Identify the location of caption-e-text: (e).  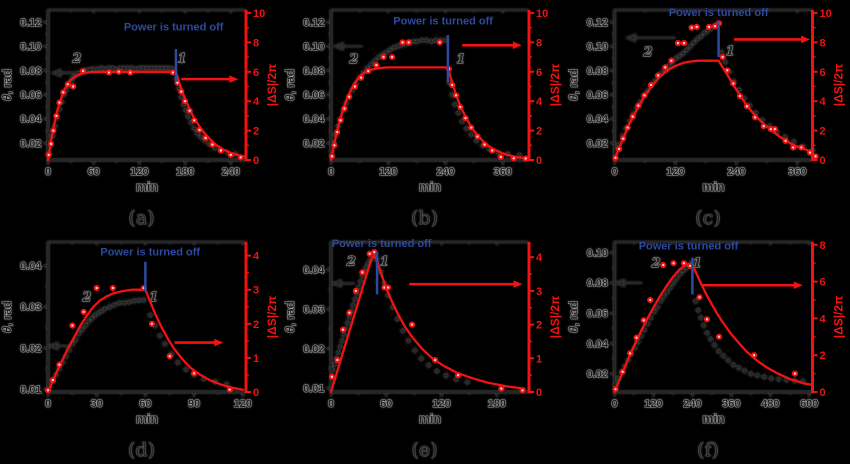
(424, 450).